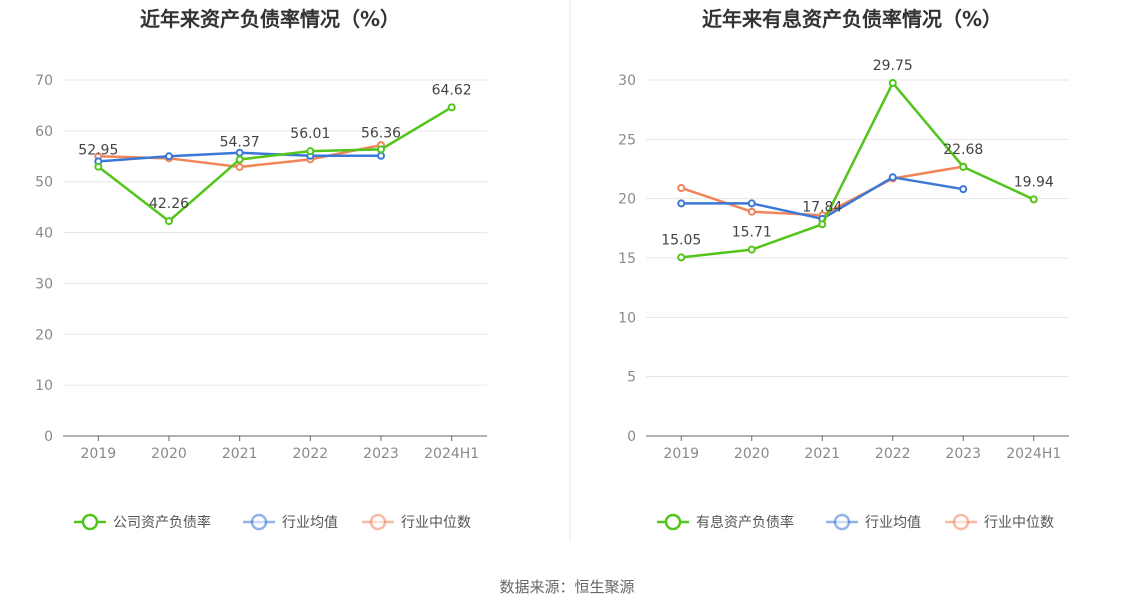 The image size is (1134, 612). What do you see at coordinates (169, 204) in the screenshot?
I see `data-label: 42.26` at bounding box center [169, 204].